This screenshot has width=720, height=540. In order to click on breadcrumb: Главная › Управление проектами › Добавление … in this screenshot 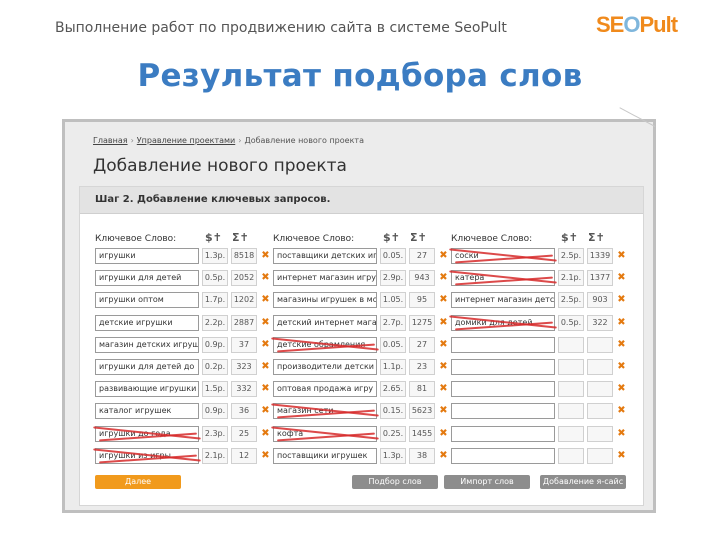, I will do `click(228, 140)`.